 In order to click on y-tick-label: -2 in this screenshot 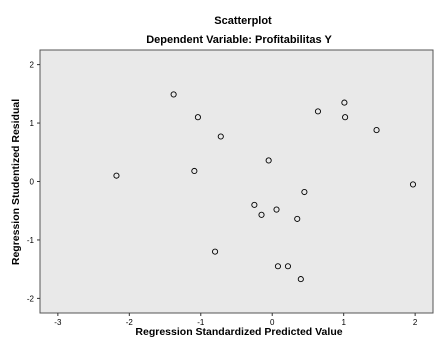, I will do `click(31, 298)`.